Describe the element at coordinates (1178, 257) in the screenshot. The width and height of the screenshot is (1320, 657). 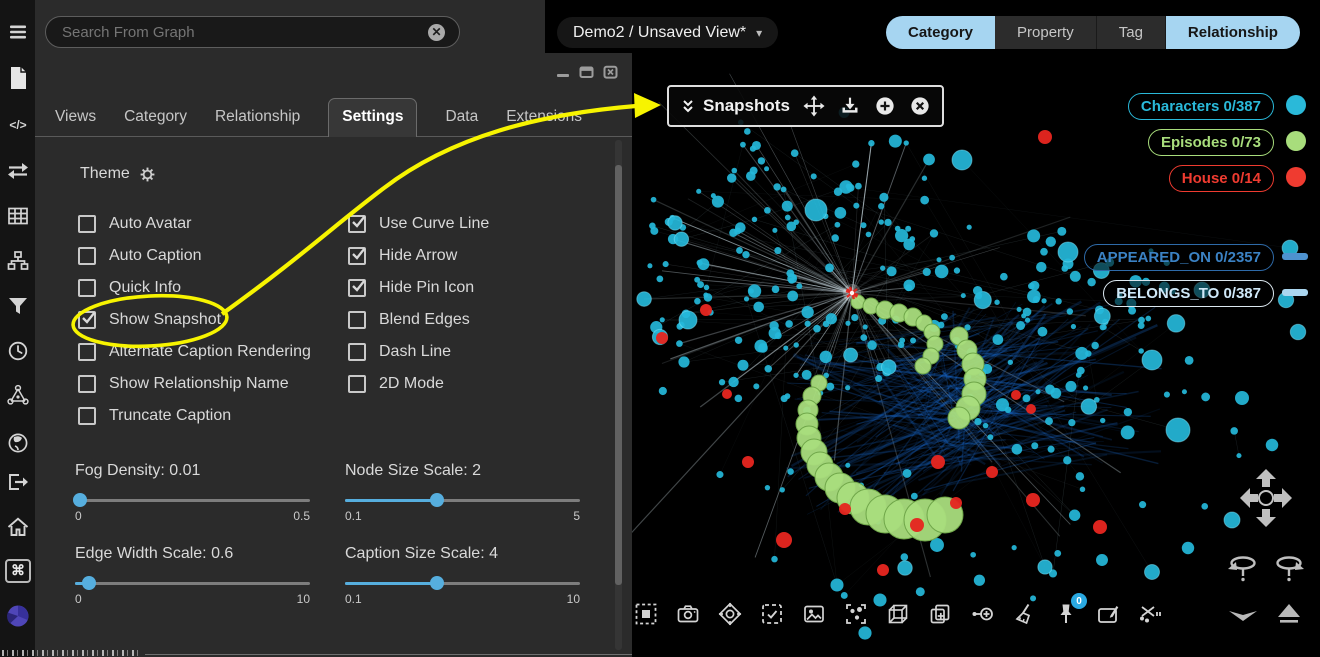
I see `legend-appeared-on: APPEARED_ON 0/2357` at that location.